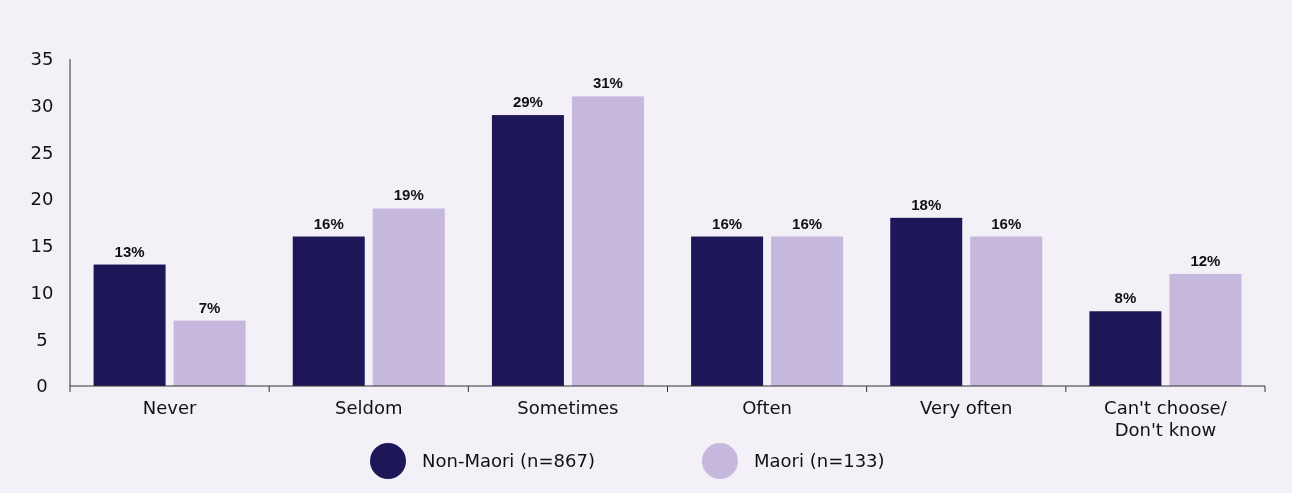 The width and height of the screenshot is (1292, 493). Describe the element at coordinates (42, 199) in the screenshot. I see `y-tick-label: 20` at that location.